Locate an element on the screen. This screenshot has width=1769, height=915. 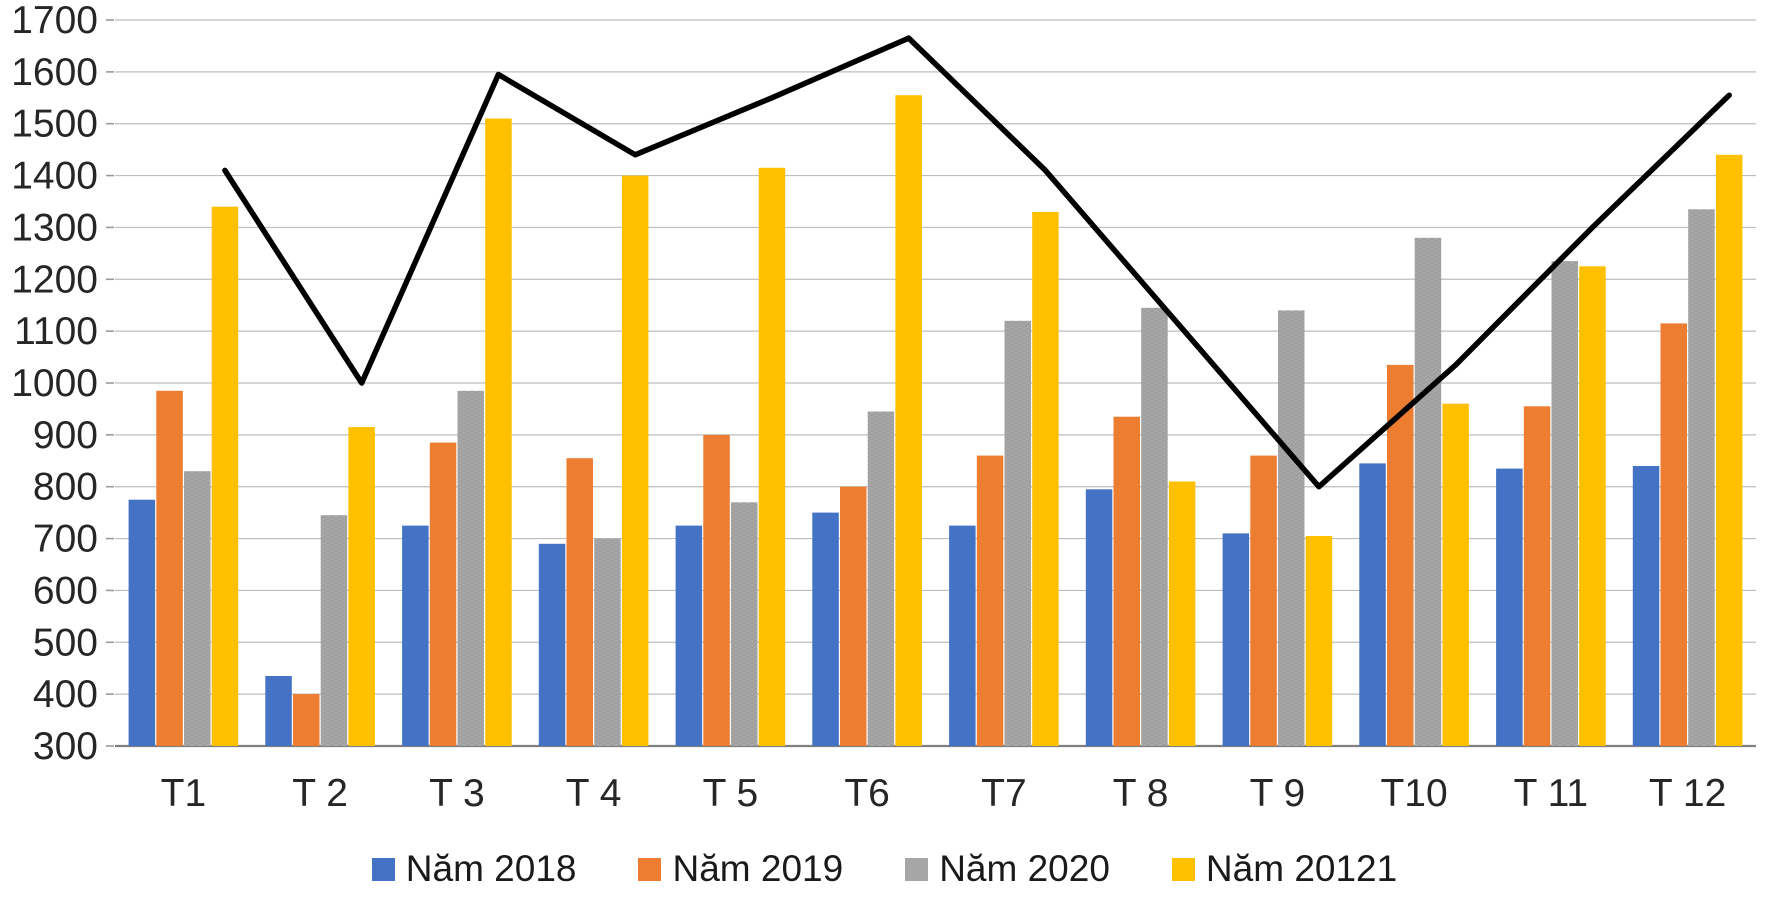
y-axis-tick-label: 1600 is located at coordinates (54, 72).